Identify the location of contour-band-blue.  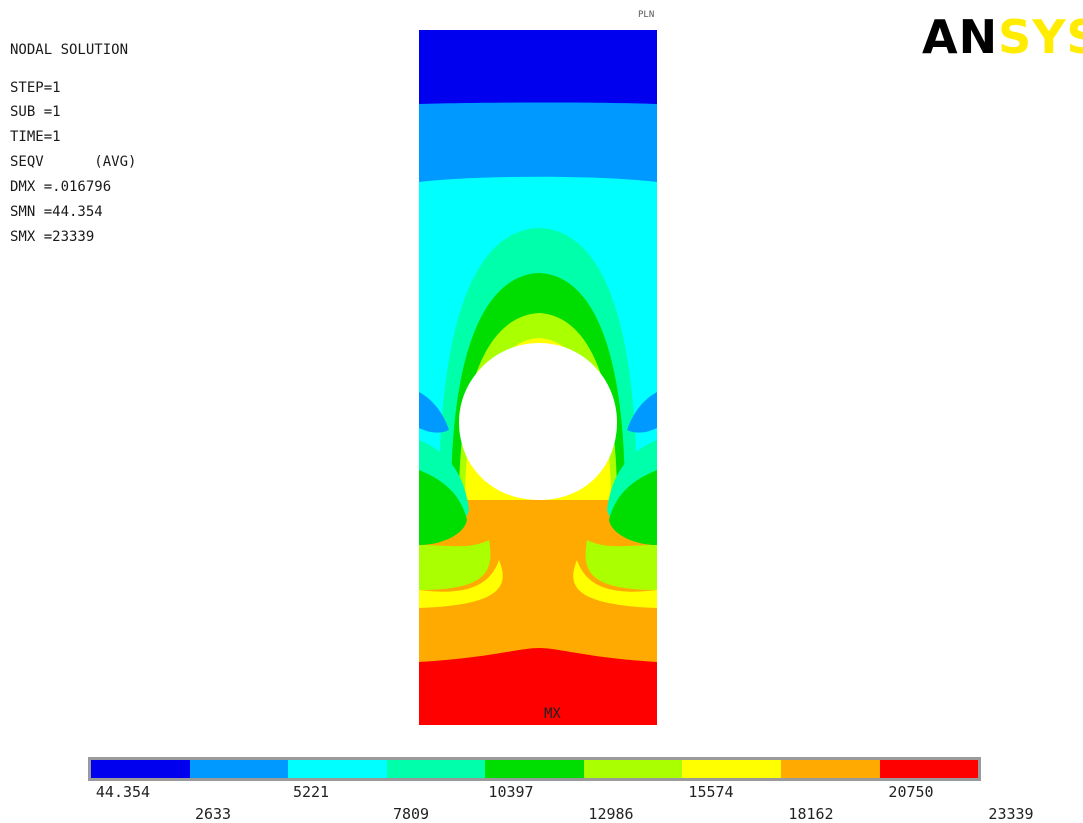
(538, 67).